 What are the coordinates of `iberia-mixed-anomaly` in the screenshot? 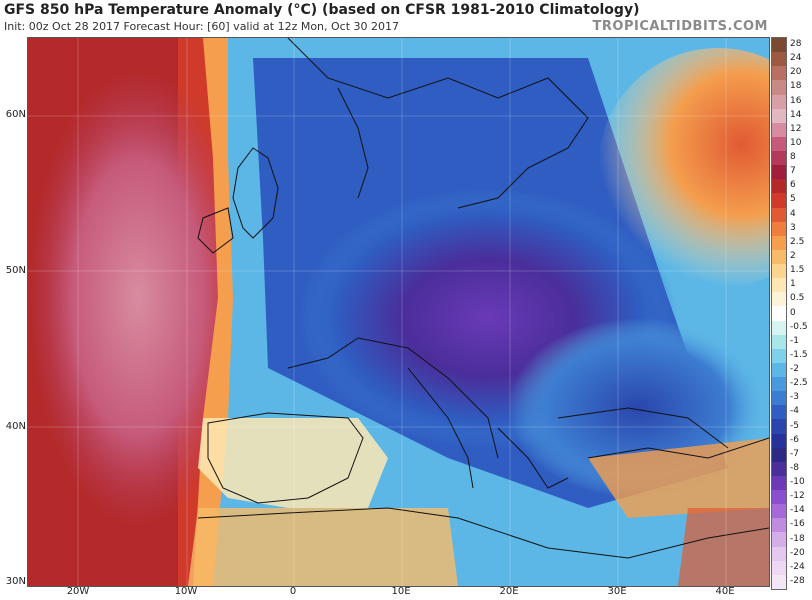 It's located at (293, 463).